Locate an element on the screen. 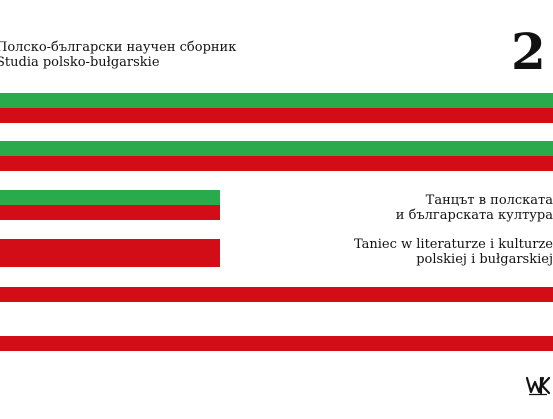 This screenshot has height=419, width=553. book-title-bg: Танцът в полската и българската култура is located at coordinates (474, 208).